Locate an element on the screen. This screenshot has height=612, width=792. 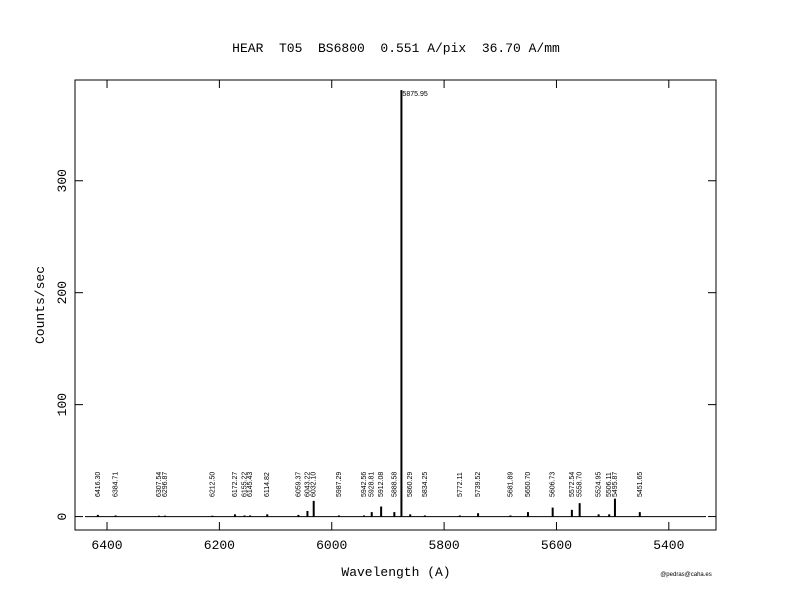
peak-label: 5888.58 is located at coordinates (394, 484).